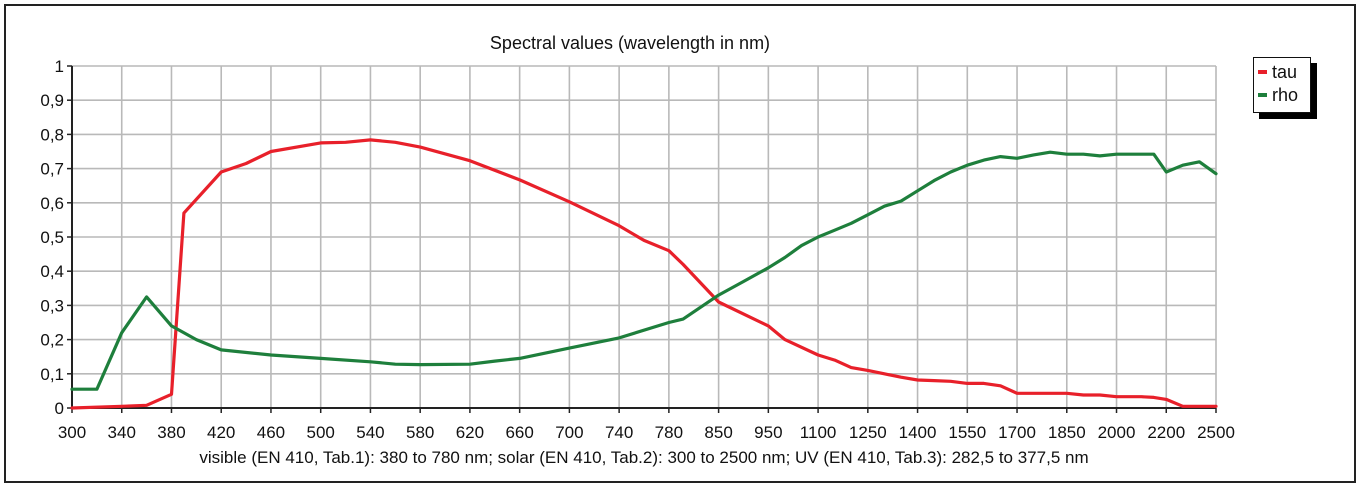 This screenshot has width=1362, height=489. I want to click on y-tick-label: 0,4, so click(52, 271).